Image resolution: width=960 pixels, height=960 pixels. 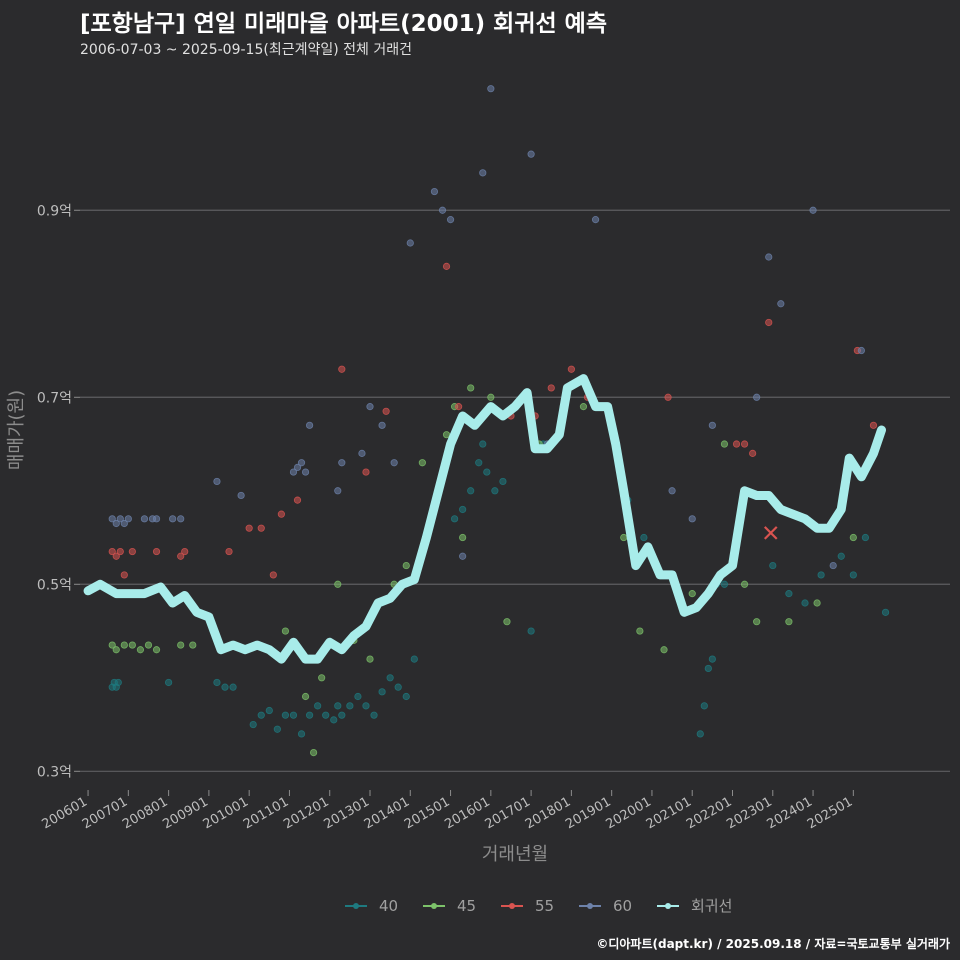 I want to click on chart-title: [포항남구] 연일 미래마을 아파트(2001) 회귀선 예측, so click(x=343, y=24).